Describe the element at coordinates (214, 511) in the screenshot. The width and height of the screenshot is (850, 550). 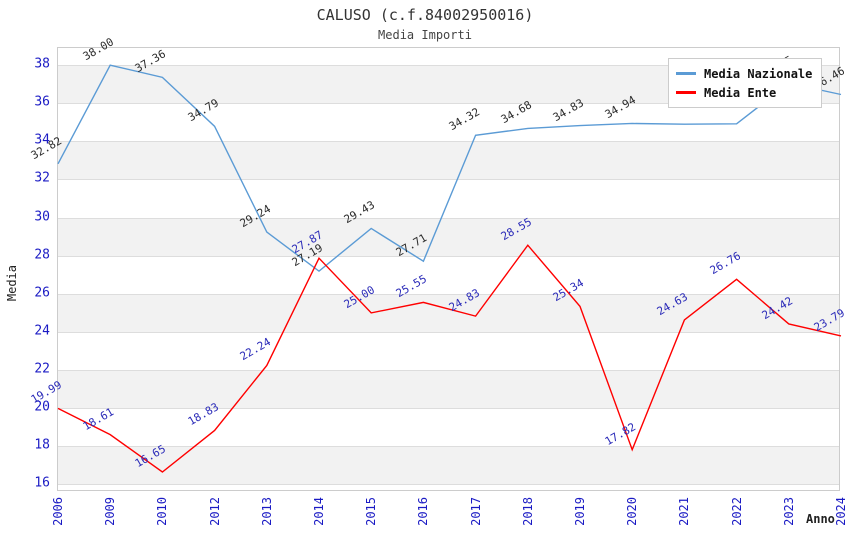
I see `x-tick-label: 2012` at that location.